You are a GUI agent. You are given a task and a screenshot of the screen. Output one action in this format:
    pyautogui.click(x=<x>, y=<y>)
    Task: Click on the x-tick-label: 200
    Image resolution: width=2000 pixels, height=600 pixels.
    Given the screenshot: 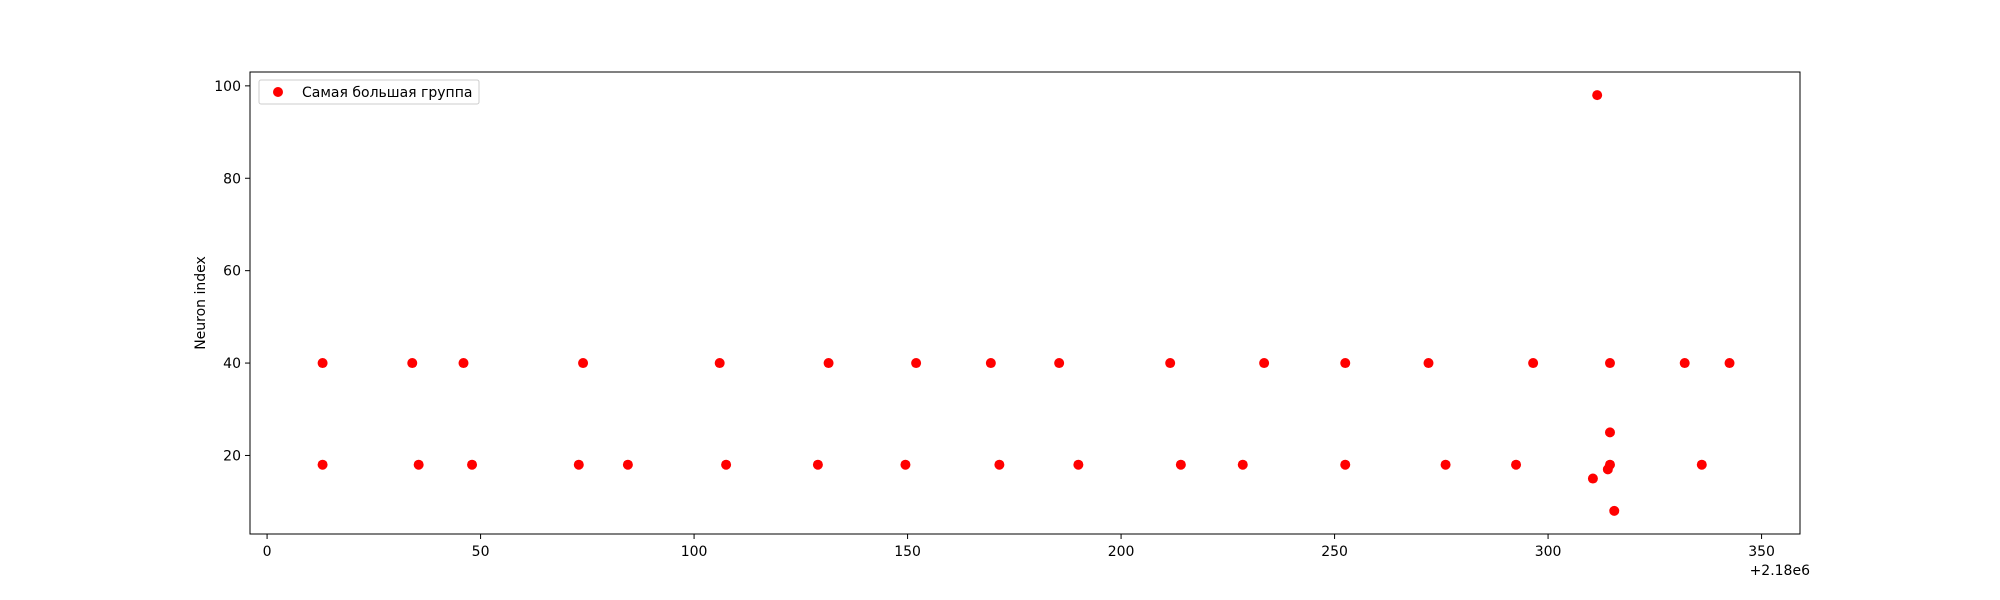 What is the action you would take?
    pyautogui.click(x=1121, y=552)
    